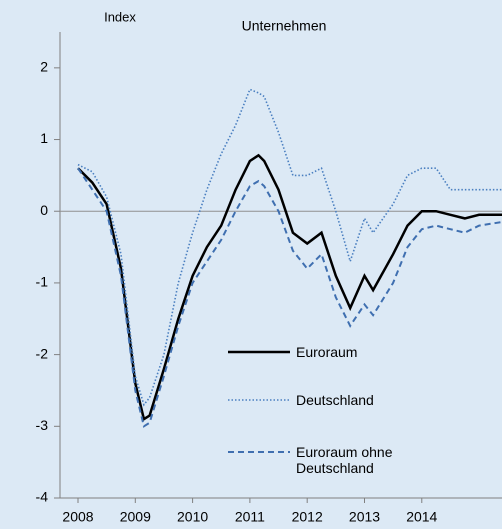  I want to click on y-tick-label: -4, so click(42, 497).